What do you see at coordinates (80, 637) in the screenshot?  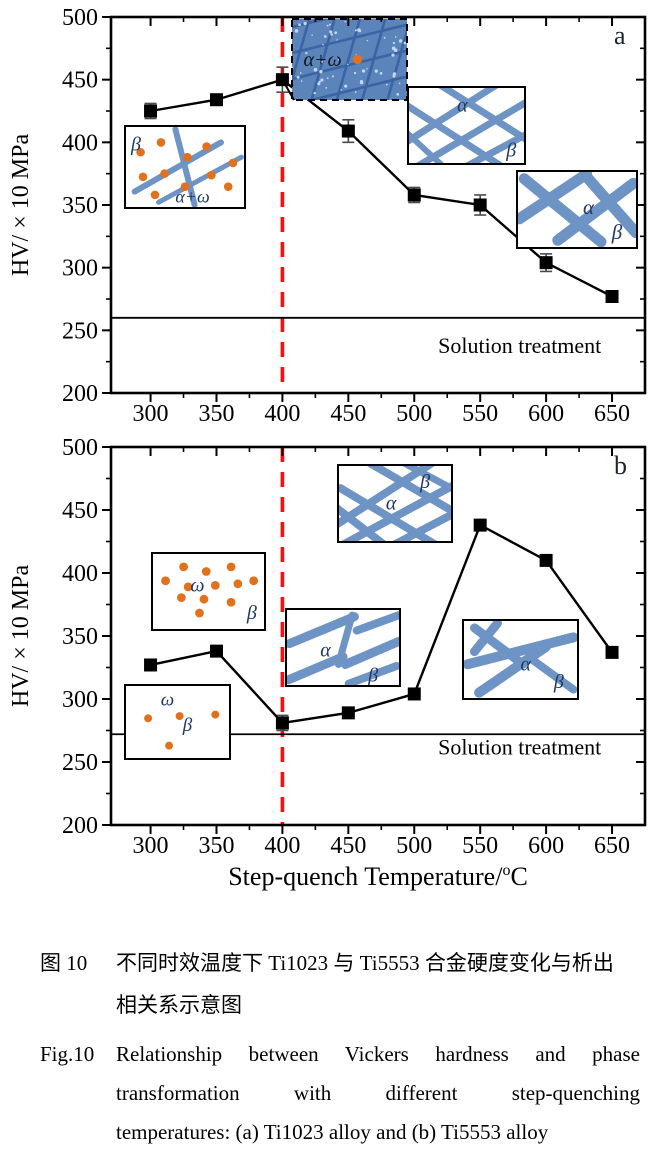 I see `y-tick-label: 350` at bounding box center [80, 637].